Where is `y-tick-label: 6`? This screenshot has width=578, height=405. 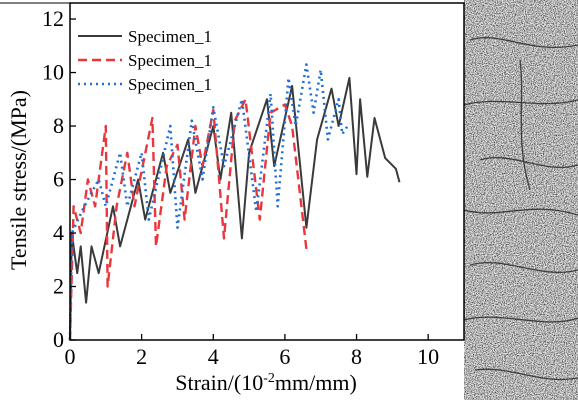 y-tick-label: 6 is located at coordinates (58, 179).